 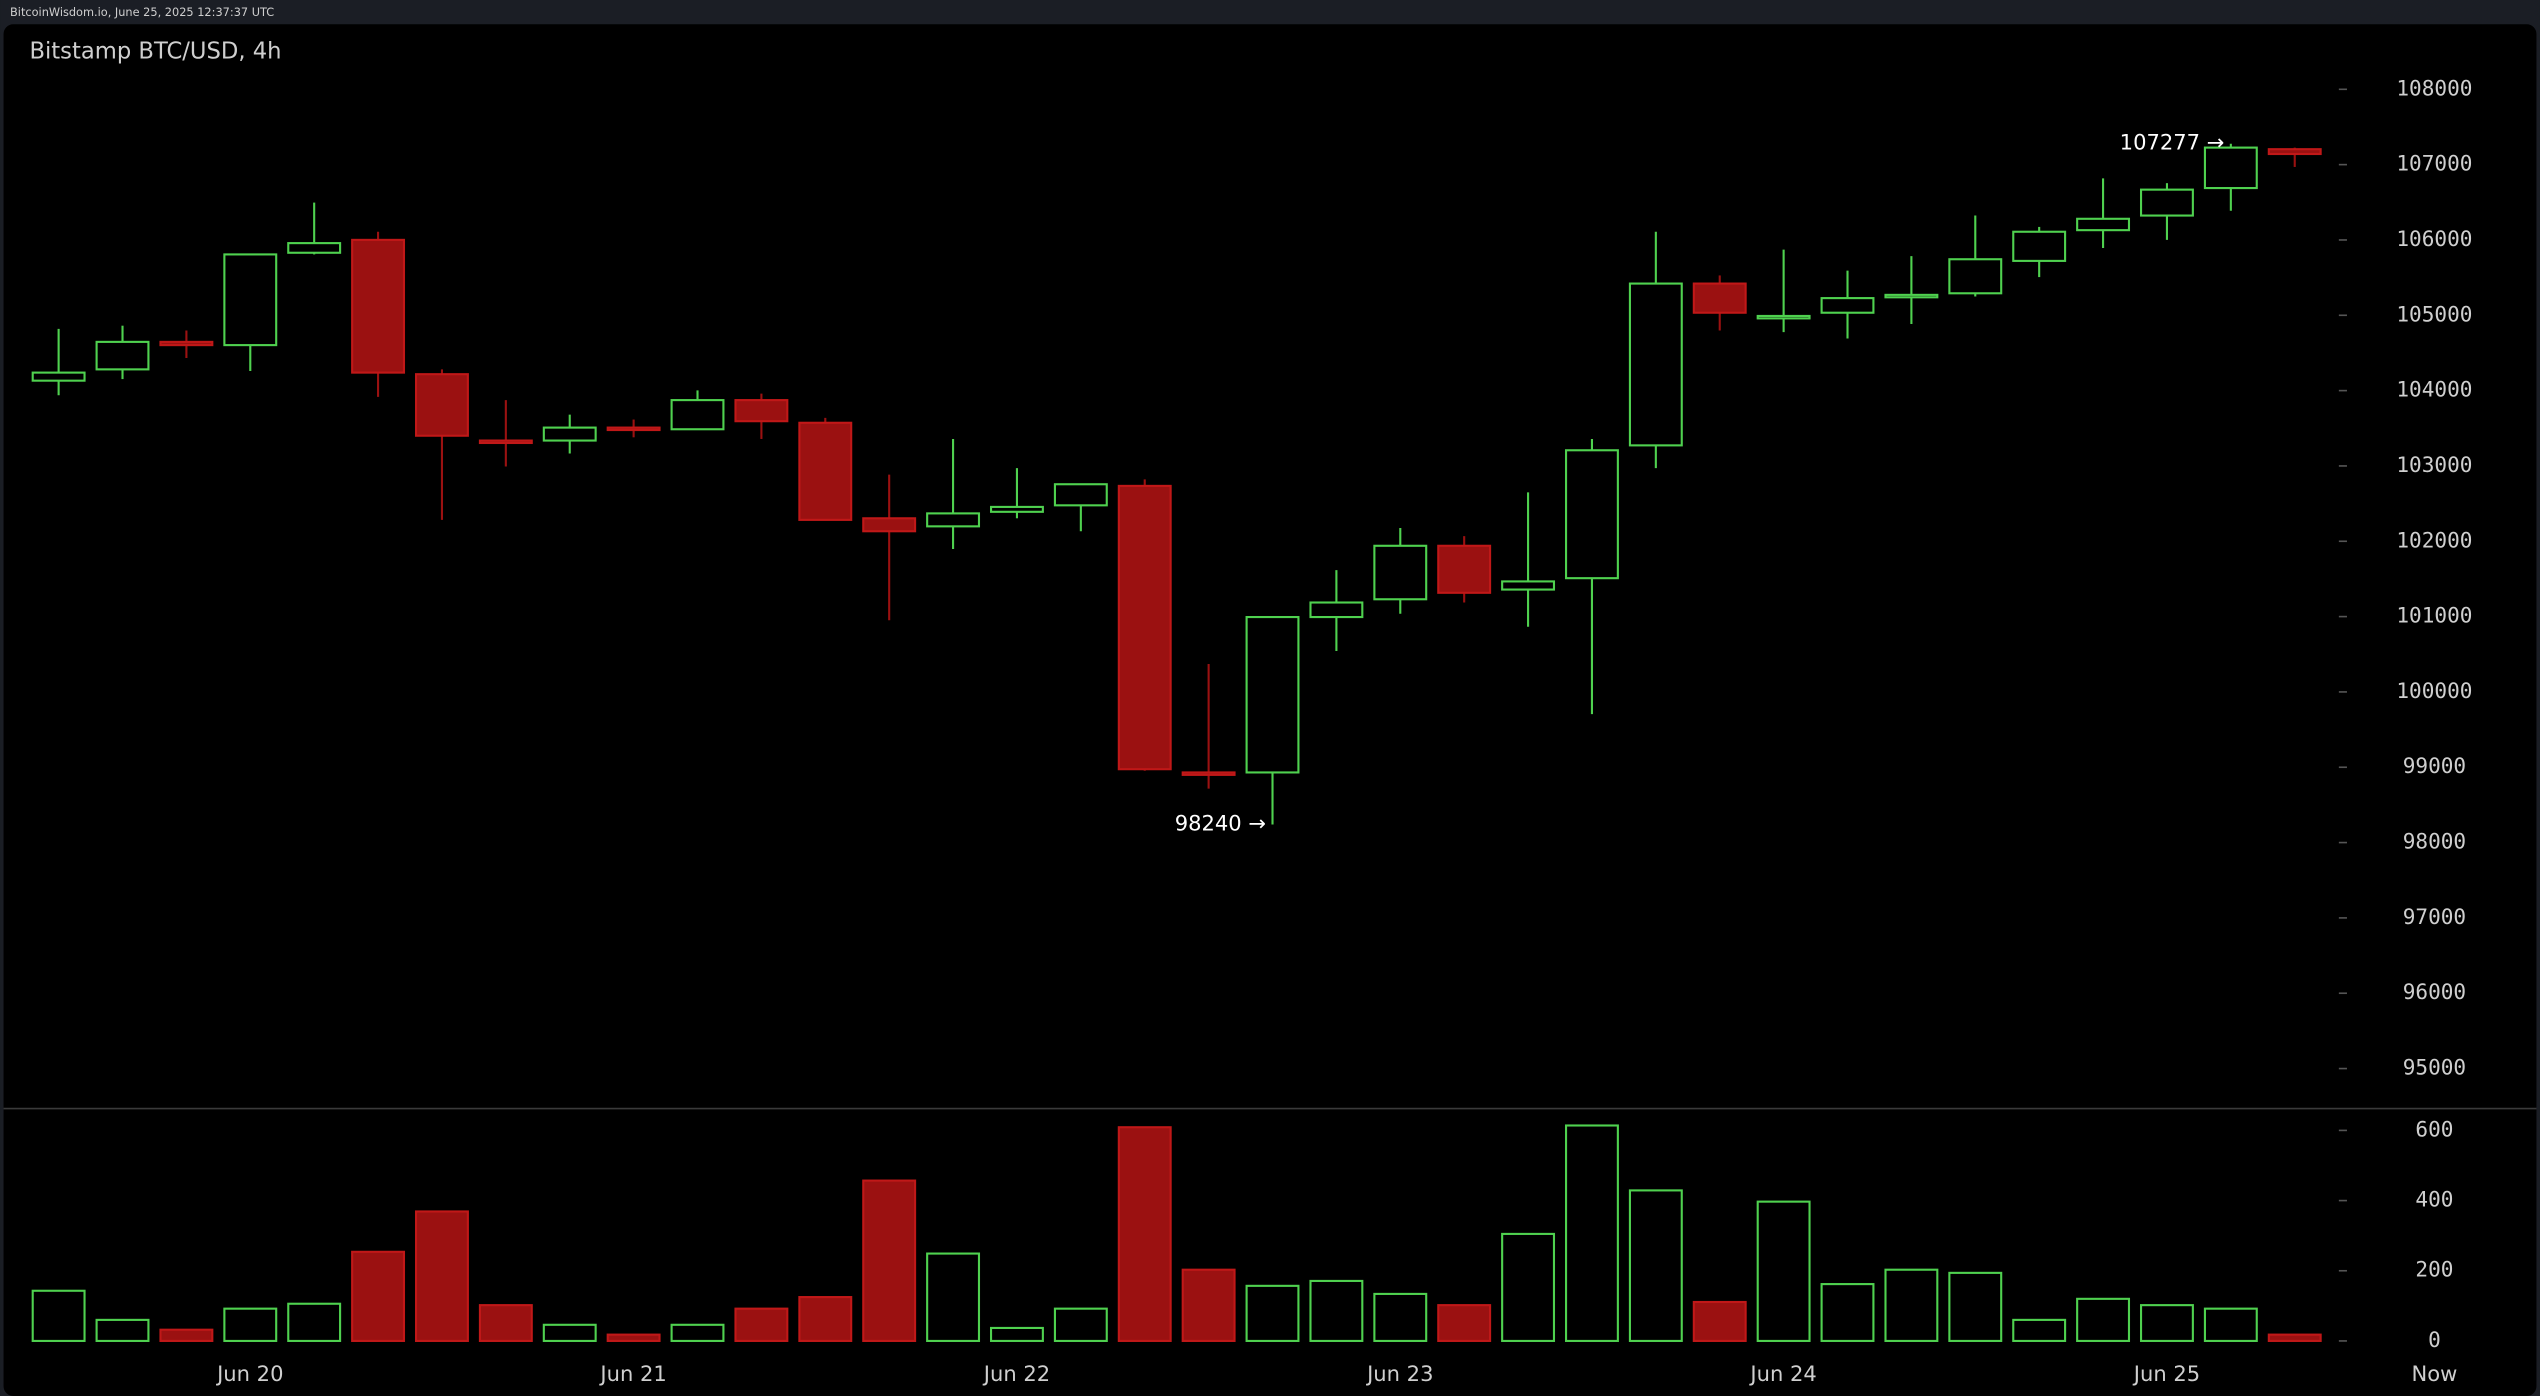 I want to click on x-end-label: Now, so click(x=2434, y=1373).